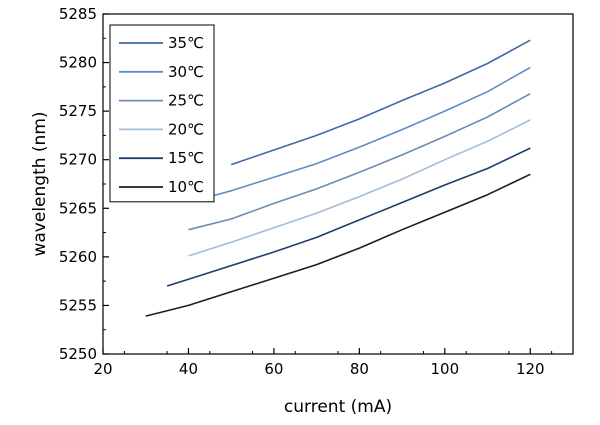 Image resolution: width=600 pixels, height=425 pixels. Describe the element at coordinates (186, 72) in the screenshot. I see `legend-label-1: 30℃` at that location.